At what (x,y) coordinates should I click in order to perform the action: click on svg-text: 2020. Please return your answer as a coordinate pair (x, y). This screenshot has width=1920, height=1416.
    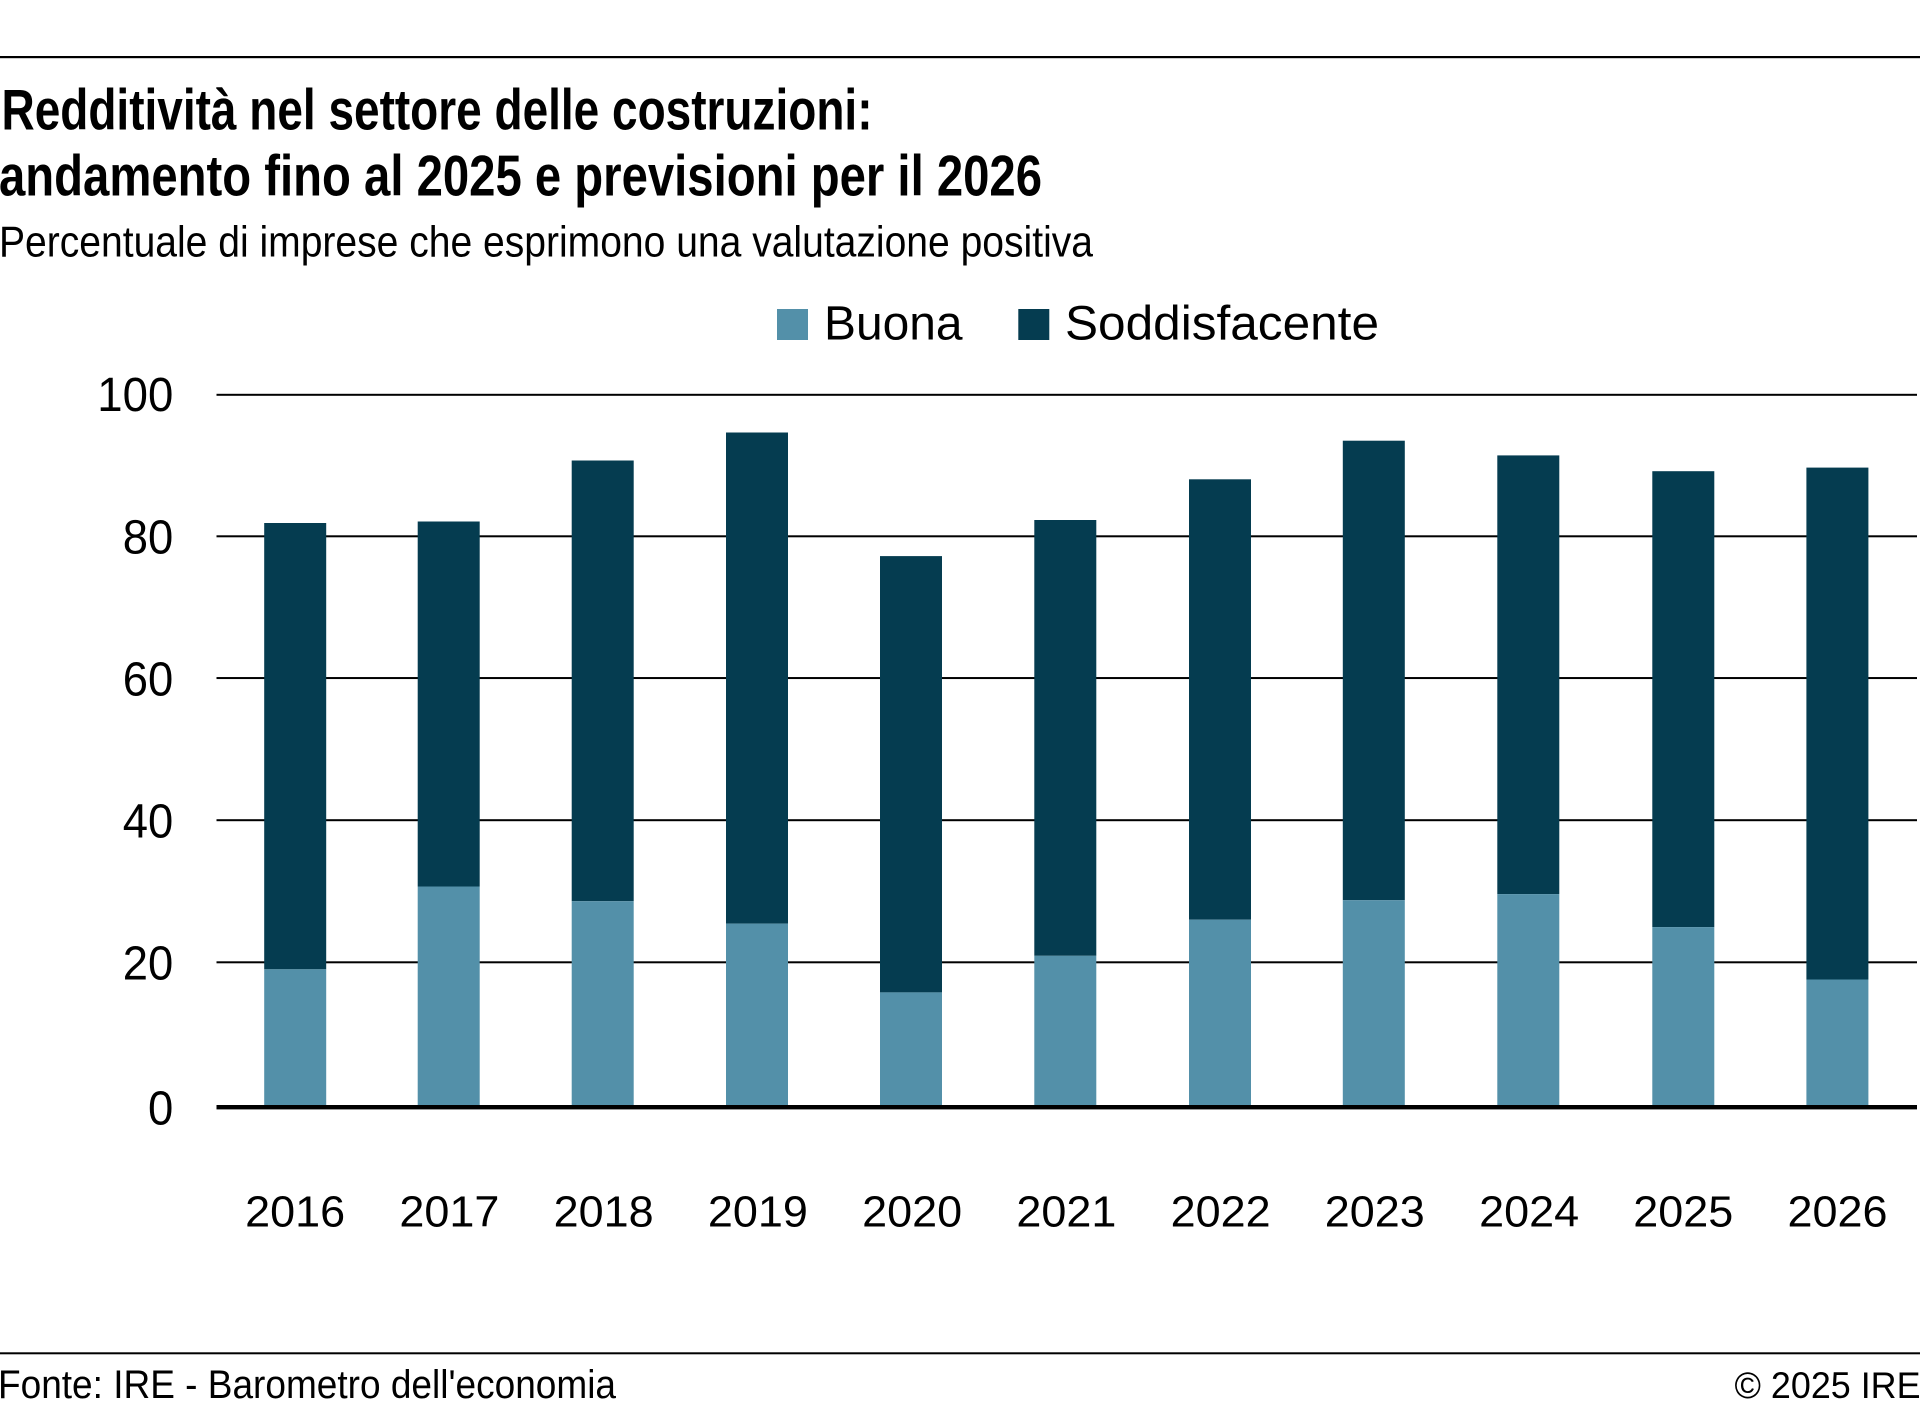
    Looking at the image, I should click on (912, 1211).